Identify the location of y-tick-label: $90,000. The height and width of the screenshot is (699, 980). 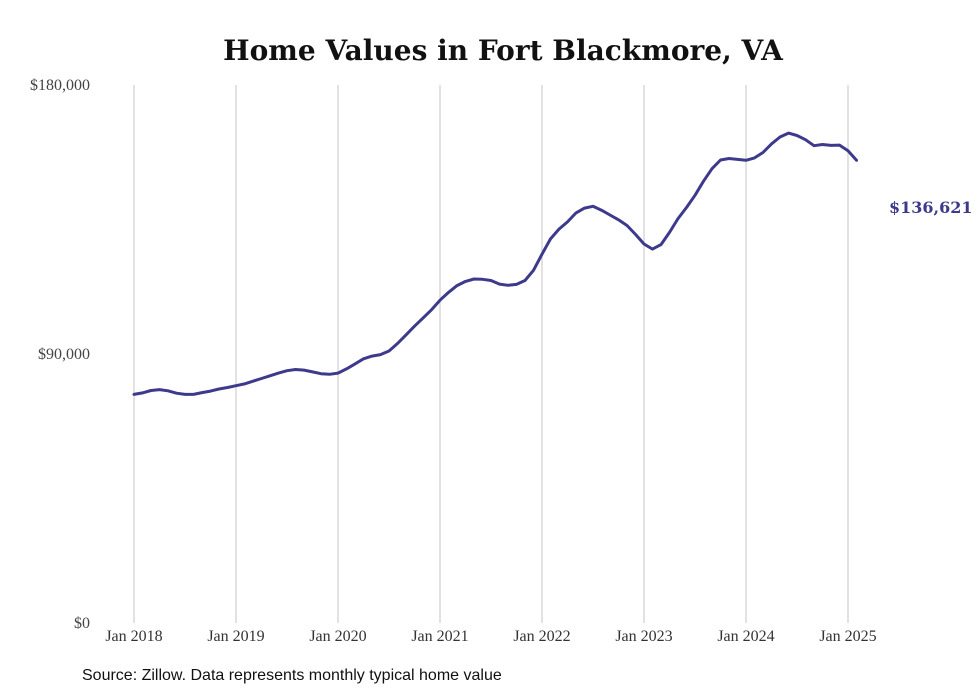
(64, 354).